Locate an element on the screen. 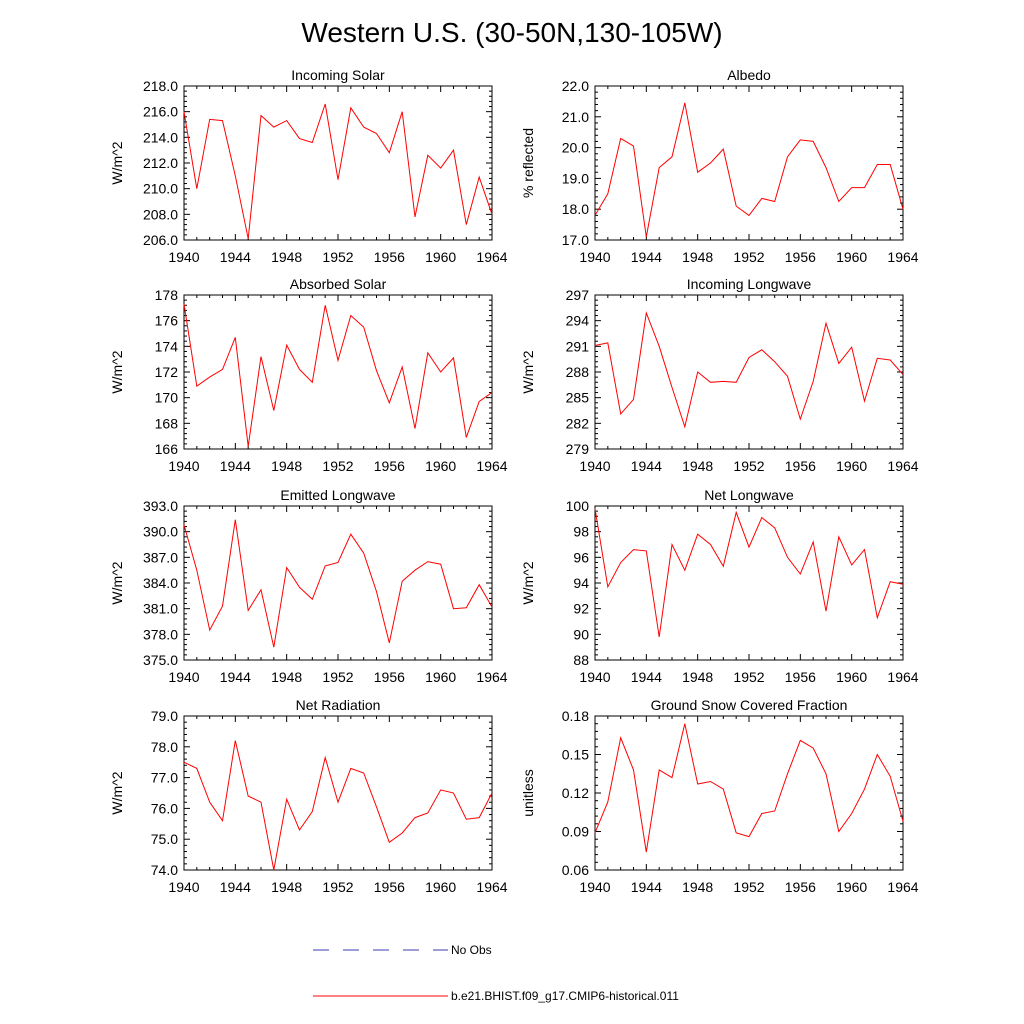 The image size is (1024, 1024). y-tick-label: 98 is located at coordinates (581, 532).